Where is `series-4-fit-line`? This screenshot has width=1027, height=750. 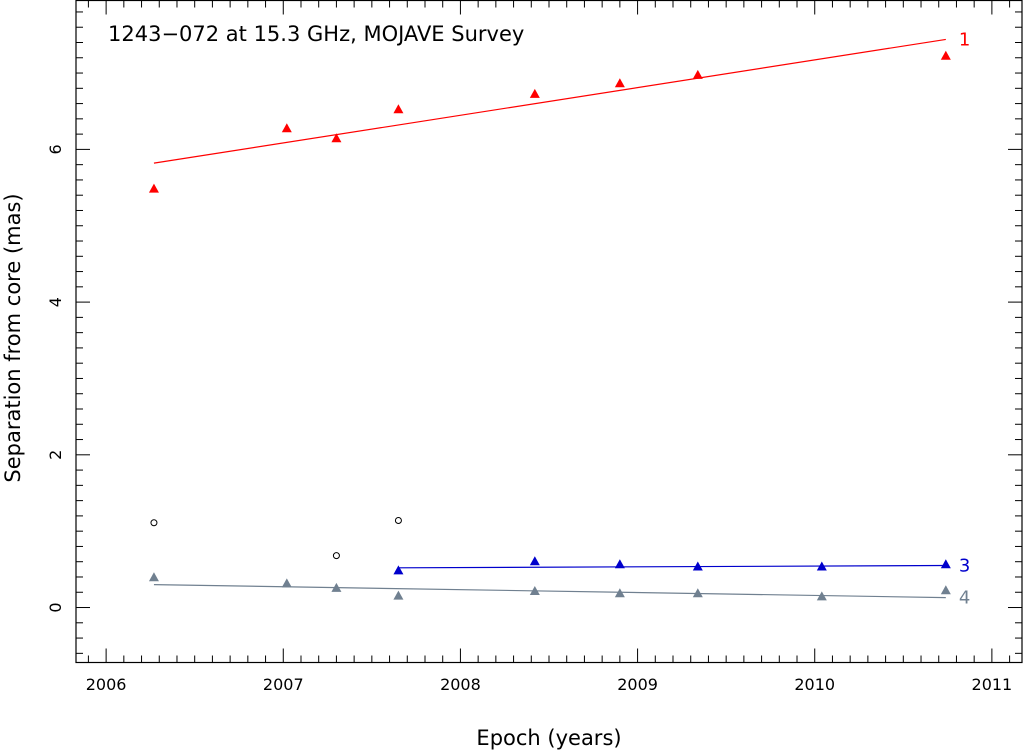 series-4-fit-line is located at coordinates (549, 591).